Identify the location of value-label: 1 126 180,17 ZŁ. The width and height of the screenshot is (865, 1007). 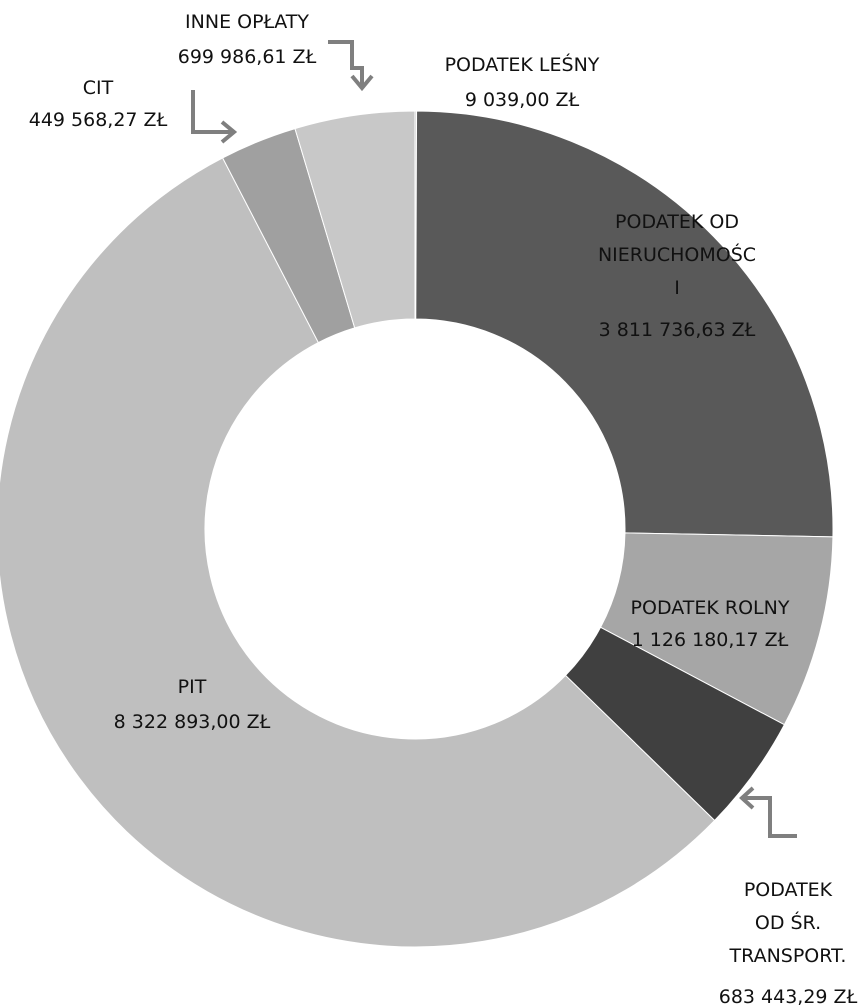
(710, 640).